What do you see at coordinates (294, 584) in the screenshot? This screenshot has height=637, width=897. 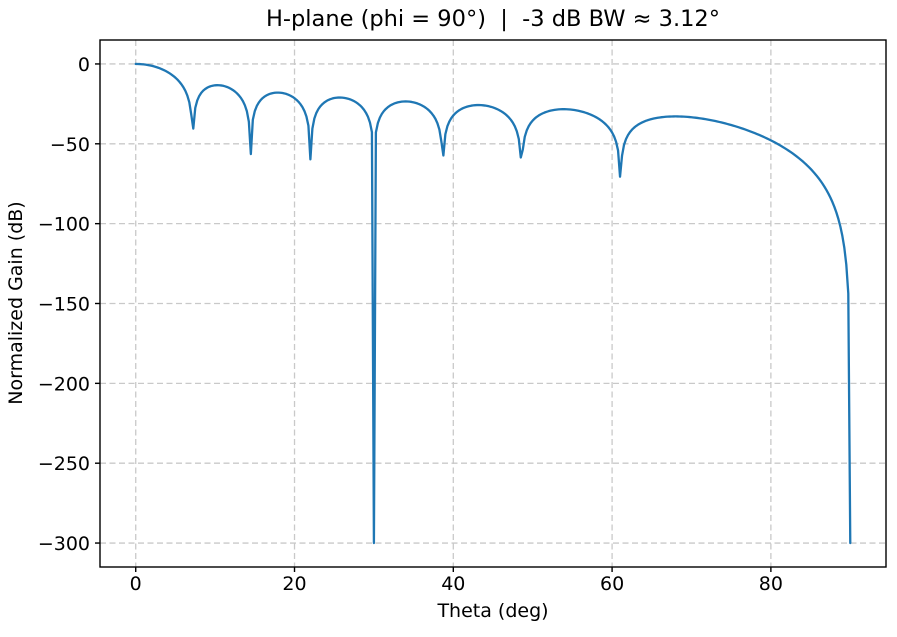 I see `x-tick-label-20: 20` at bounding box center [294, 584].